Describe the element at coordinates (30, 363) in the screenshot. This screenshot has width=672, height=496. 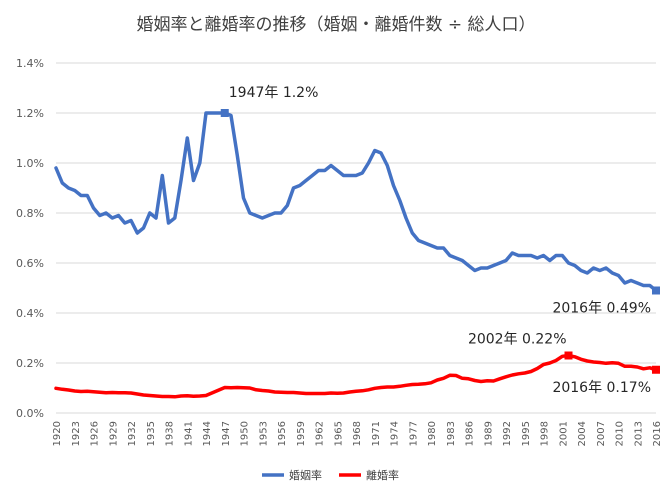
I see `y-tick-label: 0.2%` at that location.